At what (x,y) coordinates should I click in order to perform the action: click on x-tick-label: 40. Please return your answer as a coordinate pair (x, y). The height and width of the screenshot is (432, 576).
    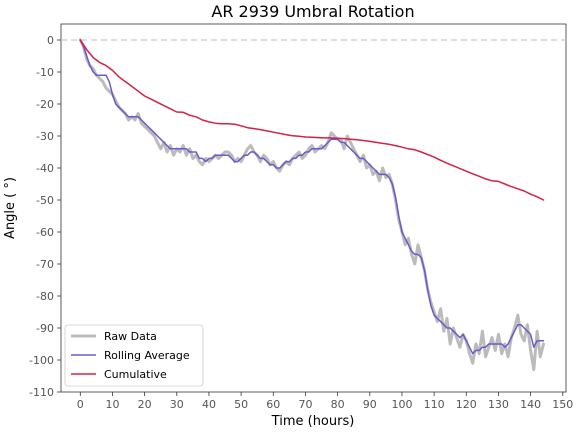
    Looking at the image, I should click on (209, 404).